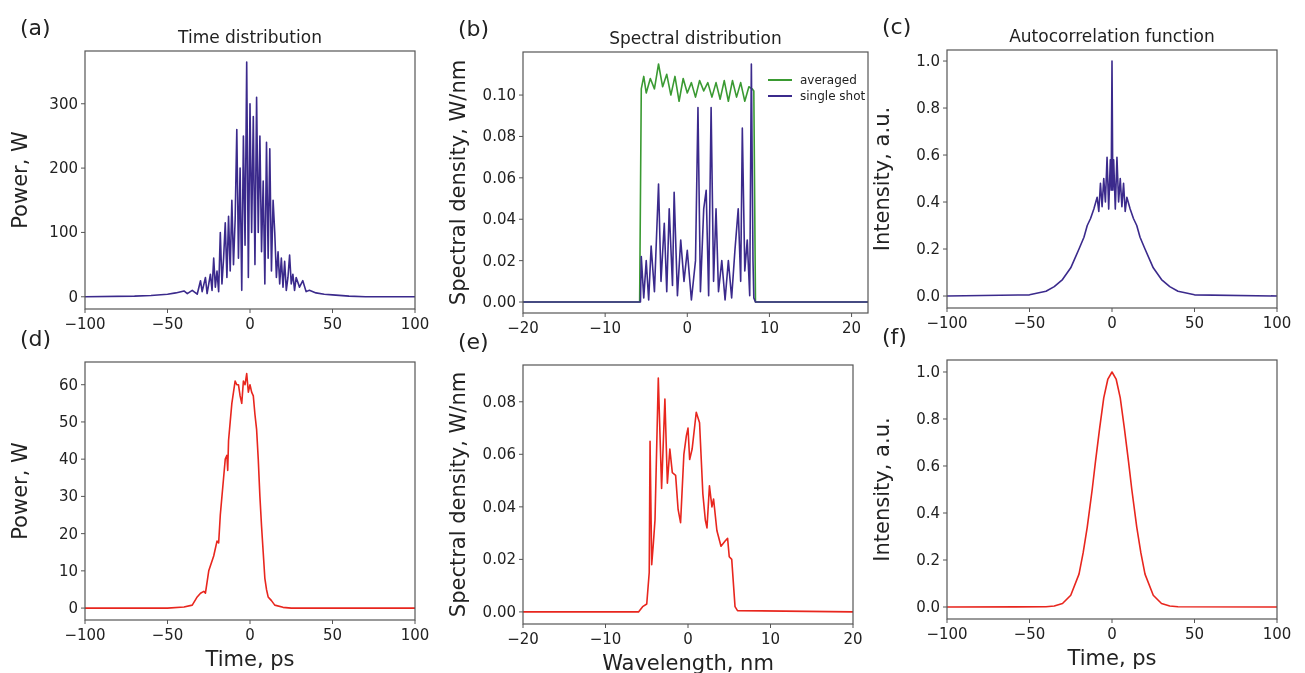  What do you see at coordinates (68, 459) in the screenshot?
I see `y-tick-label: 40` at bounding box center [68, 459].